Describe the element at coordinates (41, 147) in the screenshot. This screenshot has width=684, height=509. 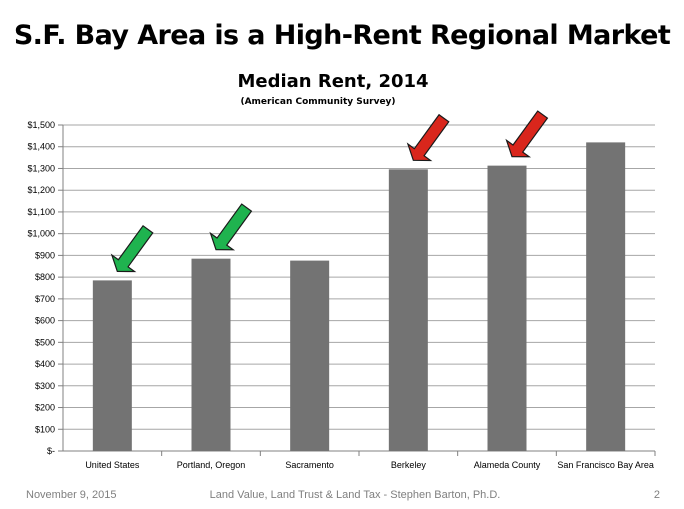
I see `y-tick-label: $1,400` at that location.